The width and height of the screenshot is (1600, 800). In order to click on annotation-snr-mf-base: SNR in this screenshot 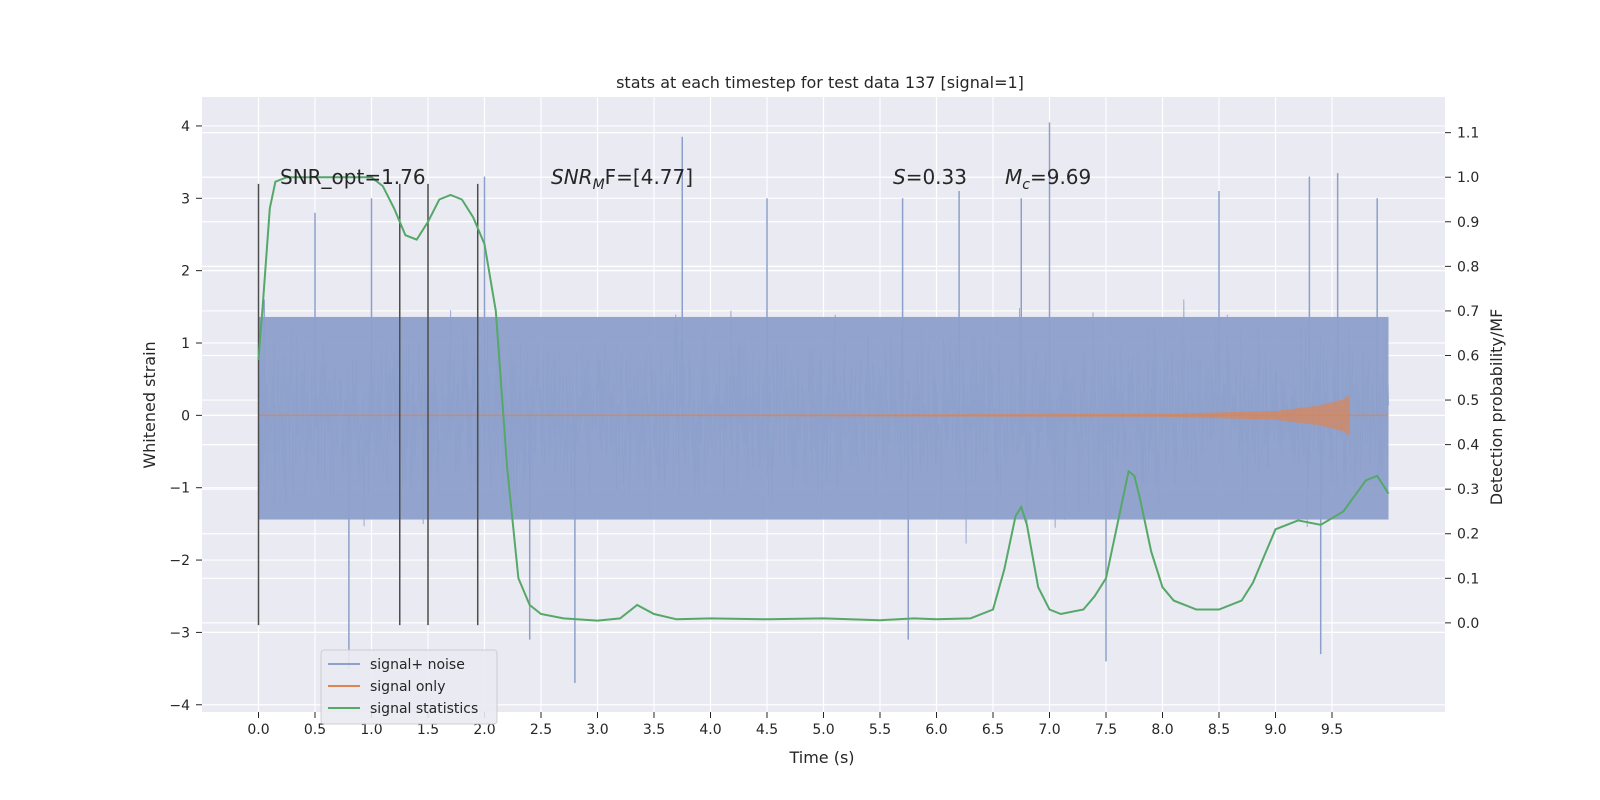, I will do `click(572, 177)`.